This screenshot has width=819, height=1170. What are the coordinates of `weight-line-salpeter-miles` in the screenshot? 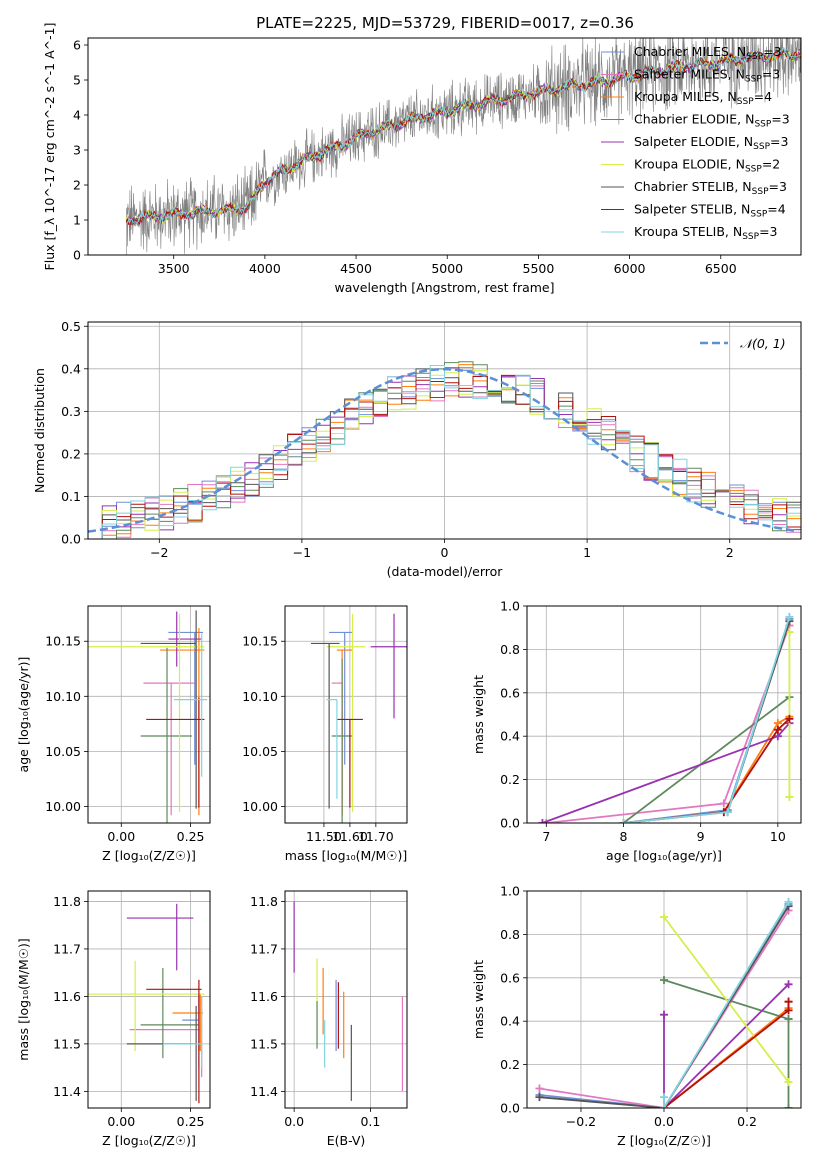 It's located at (664, 1009).